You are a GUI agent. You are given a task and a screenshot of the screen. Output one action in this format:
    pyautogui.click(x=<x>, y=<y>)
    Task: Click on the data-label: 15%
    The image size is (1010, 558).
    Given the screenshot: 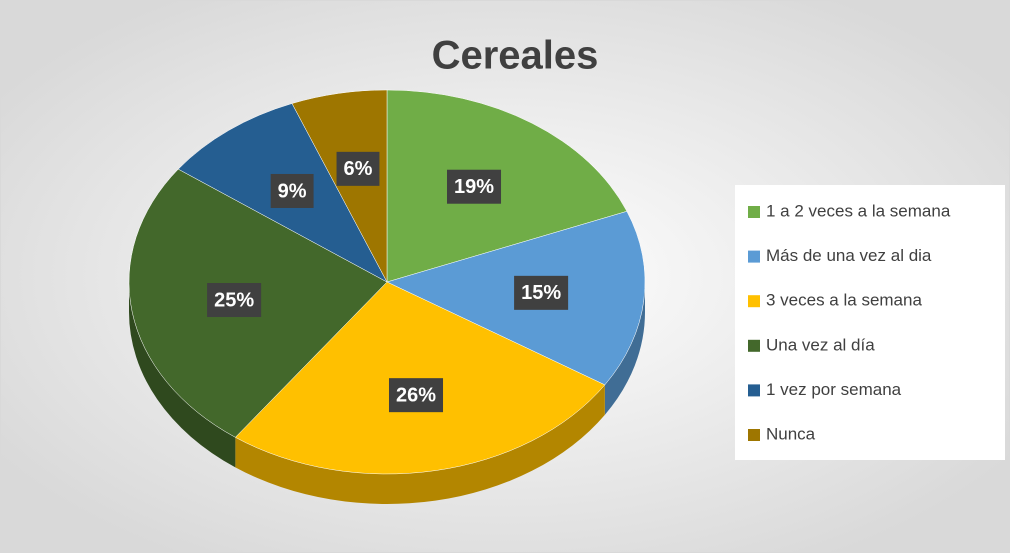 What is the action you would take?
    pyautogui.click(x=541, y=293)
    